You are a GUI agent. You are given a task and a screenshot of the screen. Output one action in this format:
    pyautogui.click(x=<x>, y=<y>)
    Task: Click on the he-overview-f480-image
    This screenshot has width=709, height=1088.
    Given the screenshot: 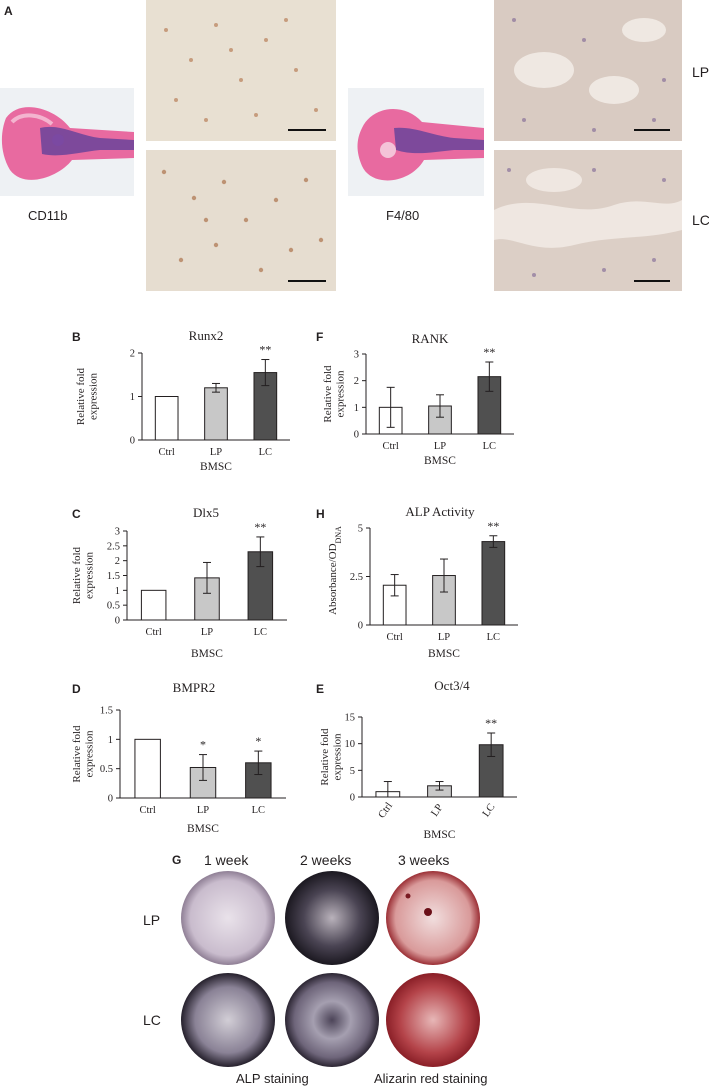 What is the action you would take?
    pyautogui.click(x=416, y=142)
    